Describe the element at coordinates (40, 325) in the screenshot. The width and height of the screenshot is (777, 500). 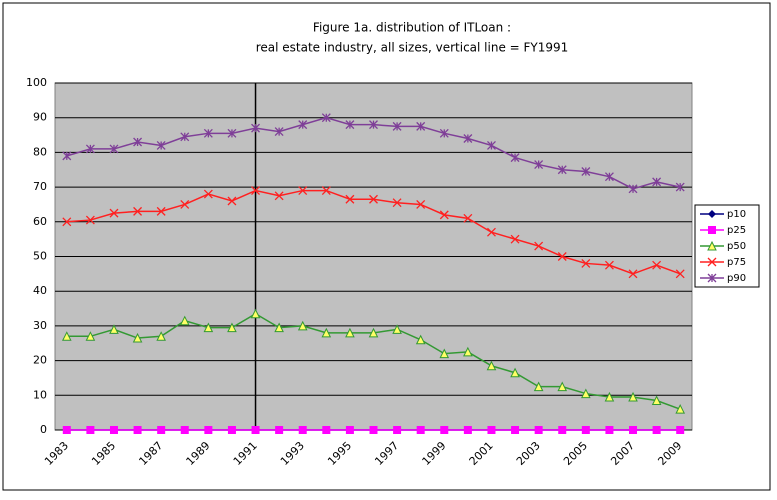
I see `y-tick-label: 30` at that location.